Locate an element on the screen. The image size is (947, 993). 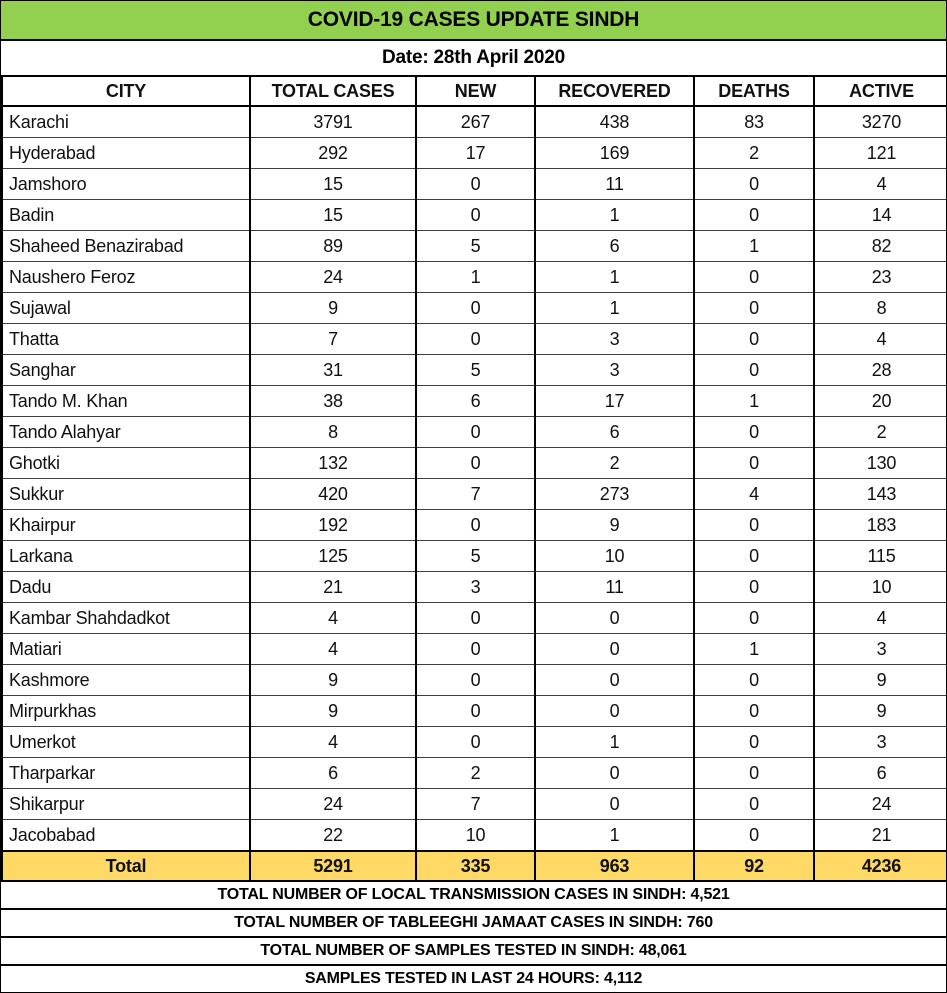
total-value-cell: 5291 is located at coordinates (333, 866).